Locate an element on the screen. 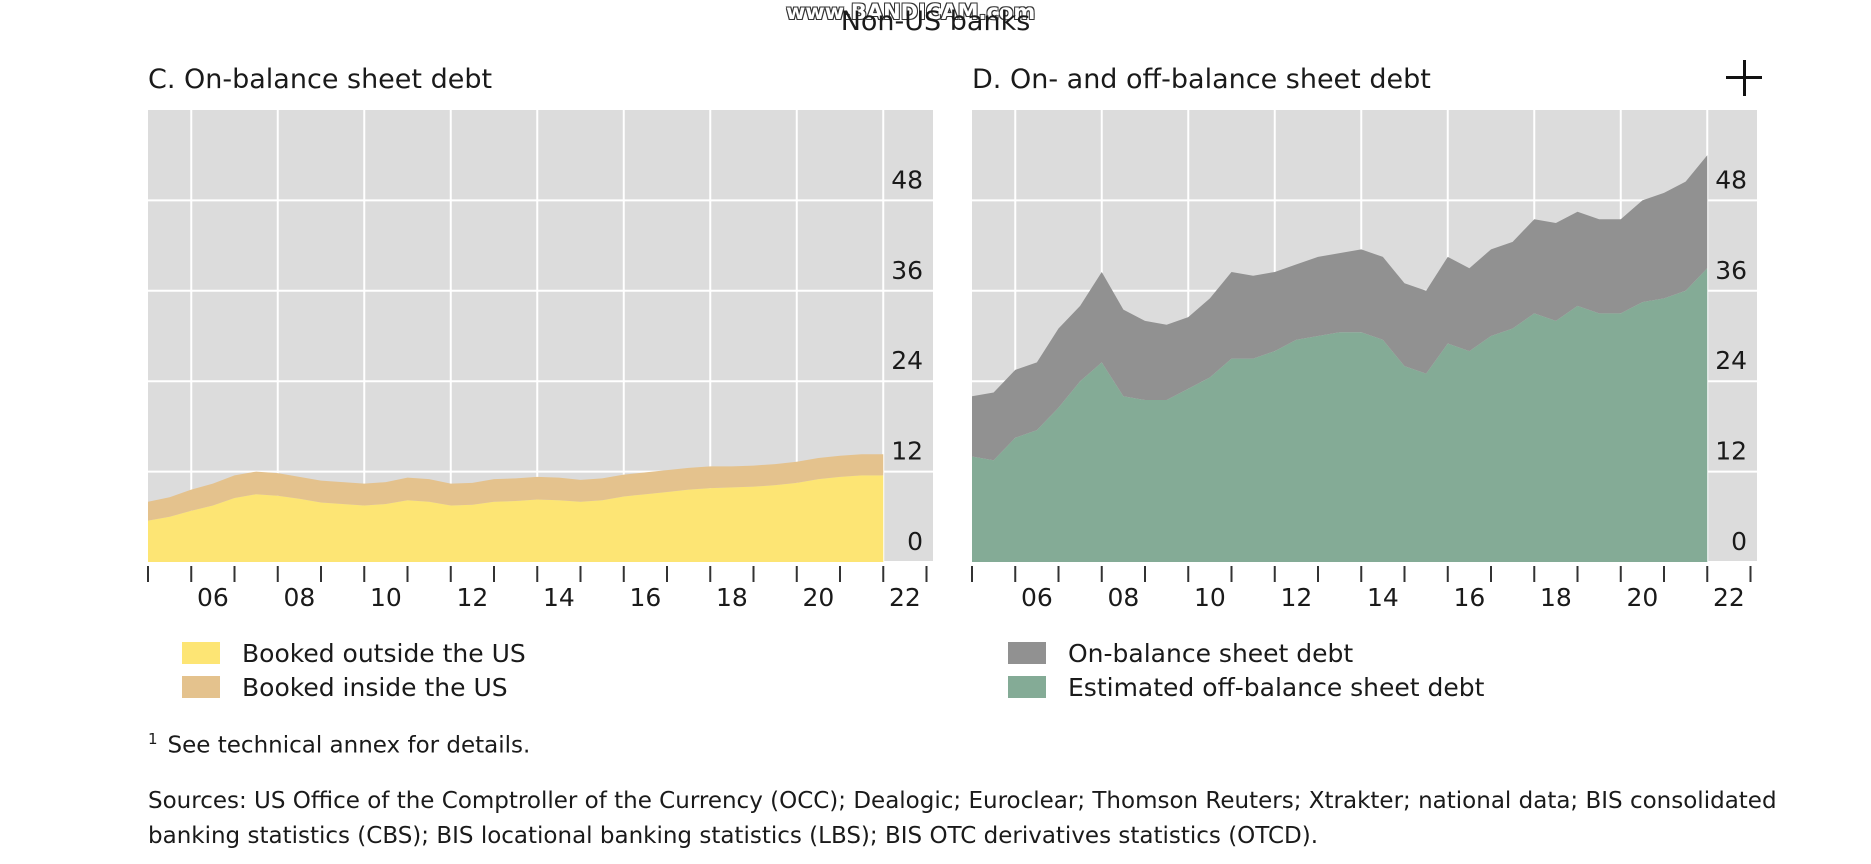 Image resolution: width=1871 pixels, height=864 pixels. legend-item: Booked outside the US is located at coordinates (354, 653).